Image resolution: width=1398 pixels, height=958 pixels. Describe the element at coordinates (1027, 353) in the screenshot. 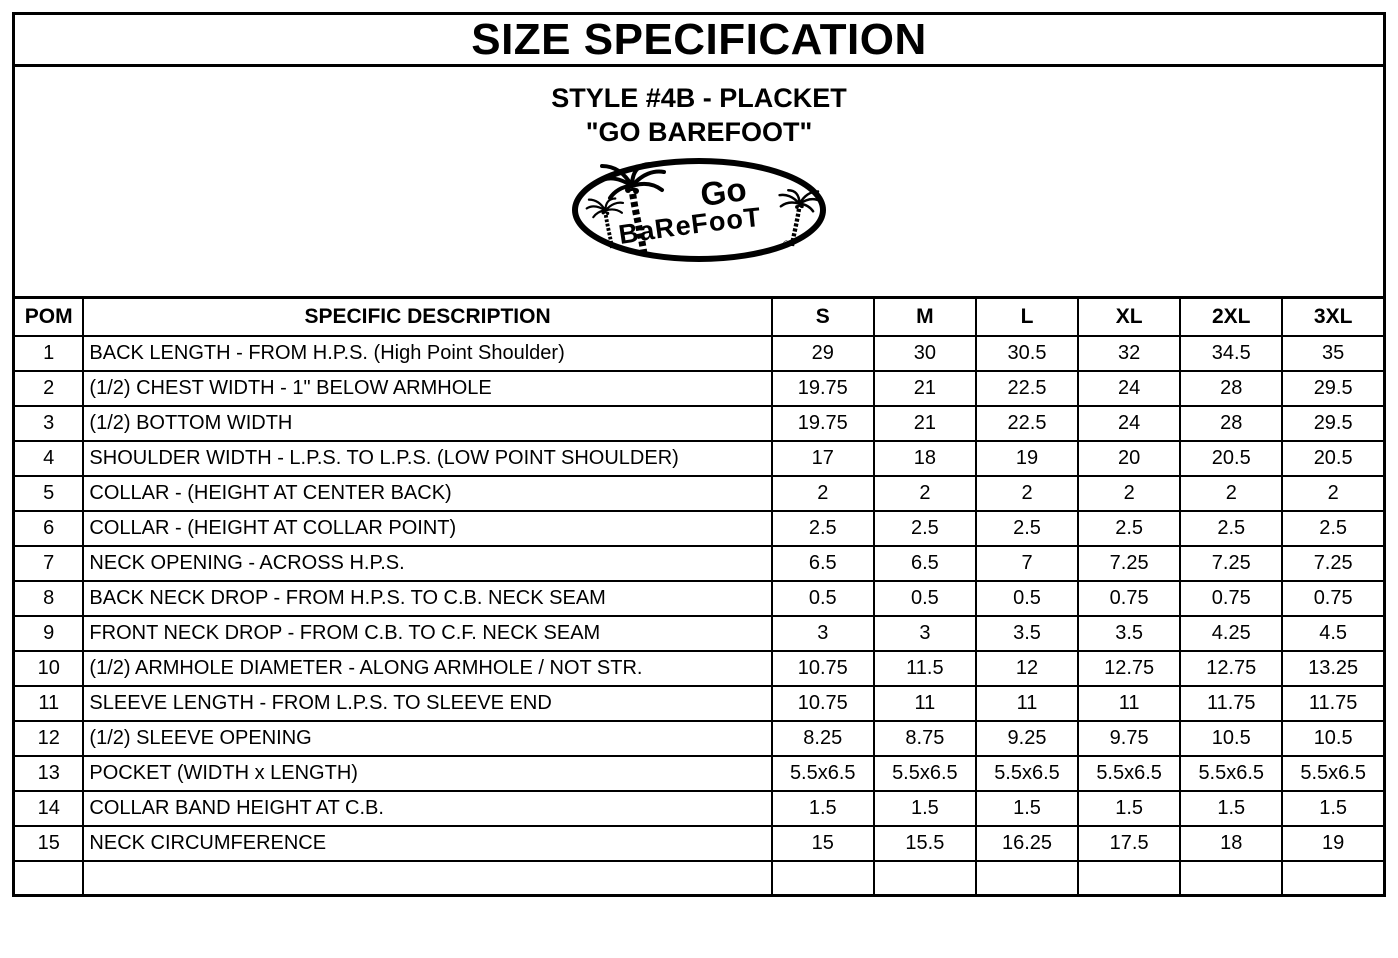

I see `size-value-cell: 30.5` at that location.